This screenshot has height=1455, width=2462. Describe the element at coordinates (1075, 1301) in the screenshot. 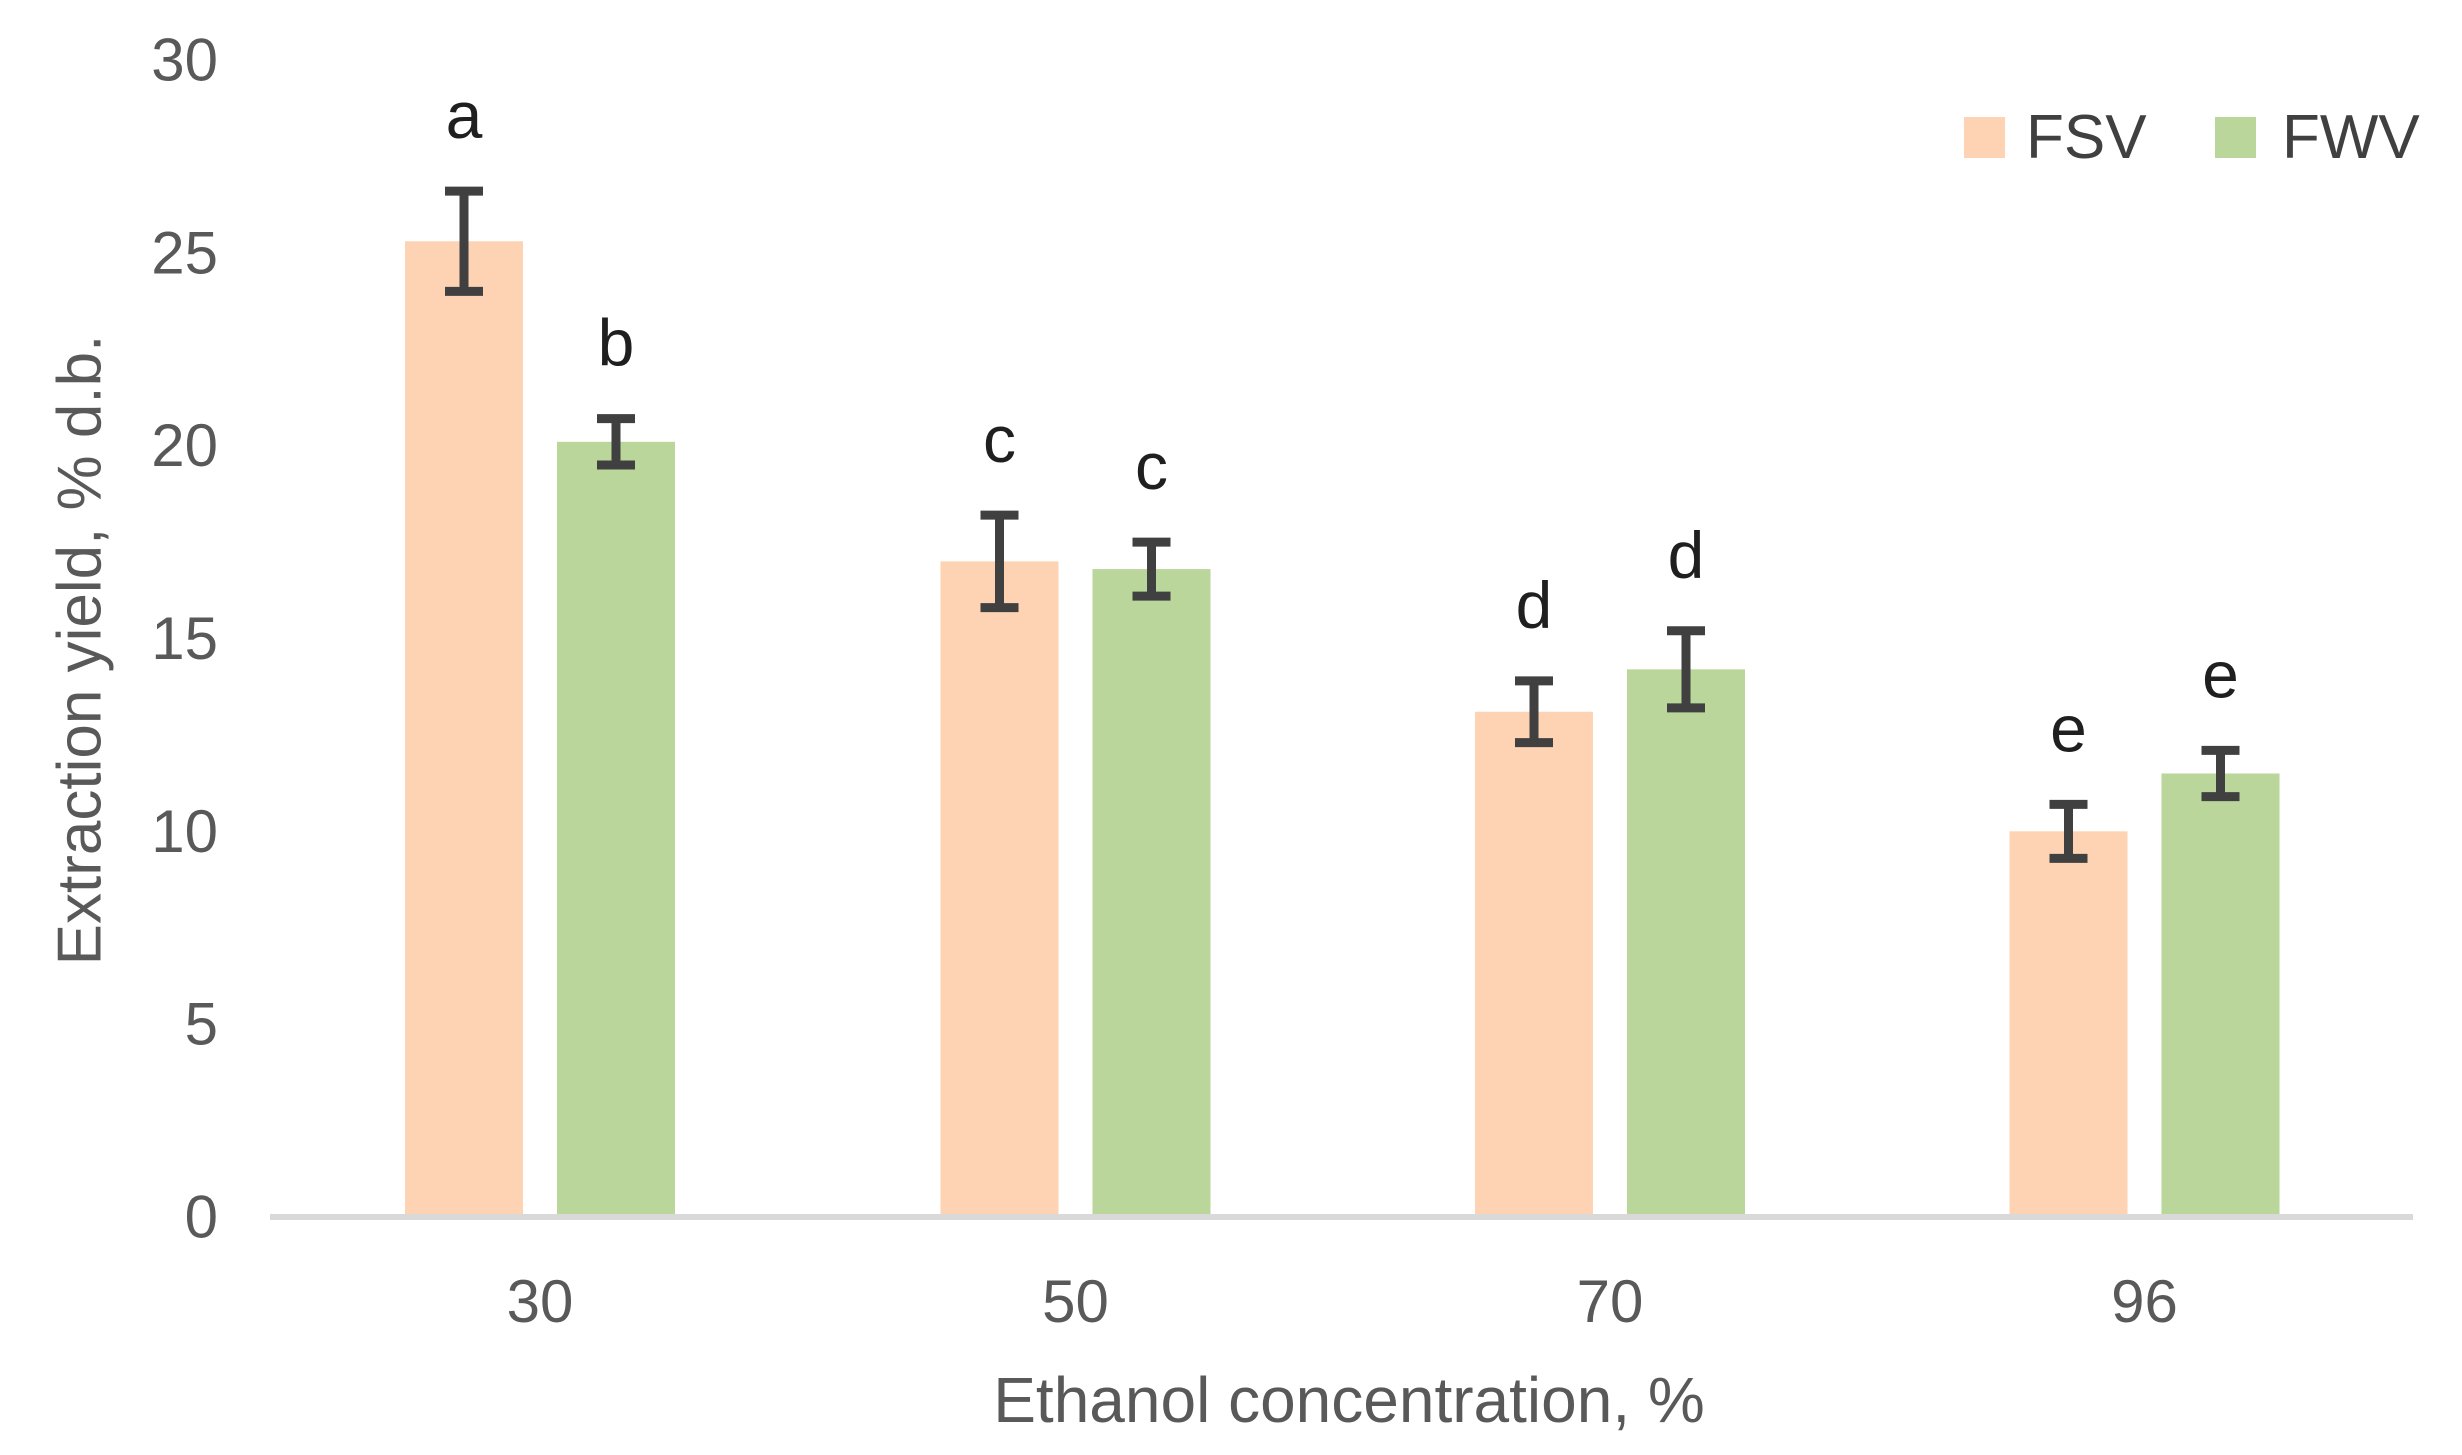

I see `x-tick-label-50: 50` at that location.